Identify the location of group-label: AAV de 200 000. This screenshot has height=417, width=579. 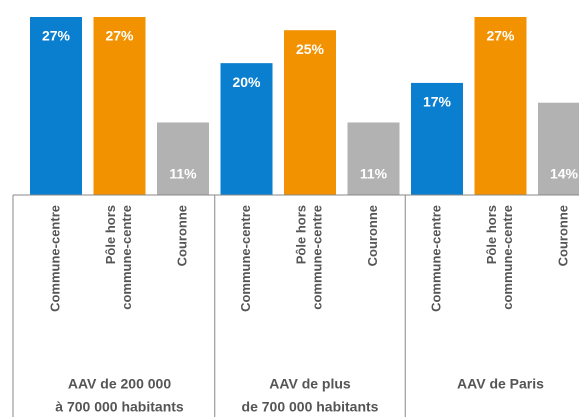
(119, 384).